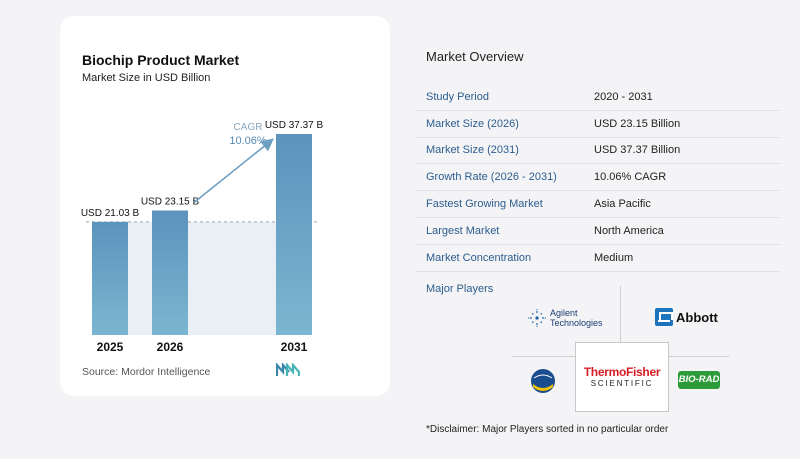 The height and width of the screenshot is (459, 800). Describe the element at coordinates (622, 372) in the screenshot. I see `thermo-fisher-wordmark: ThermoFisher` at that location.